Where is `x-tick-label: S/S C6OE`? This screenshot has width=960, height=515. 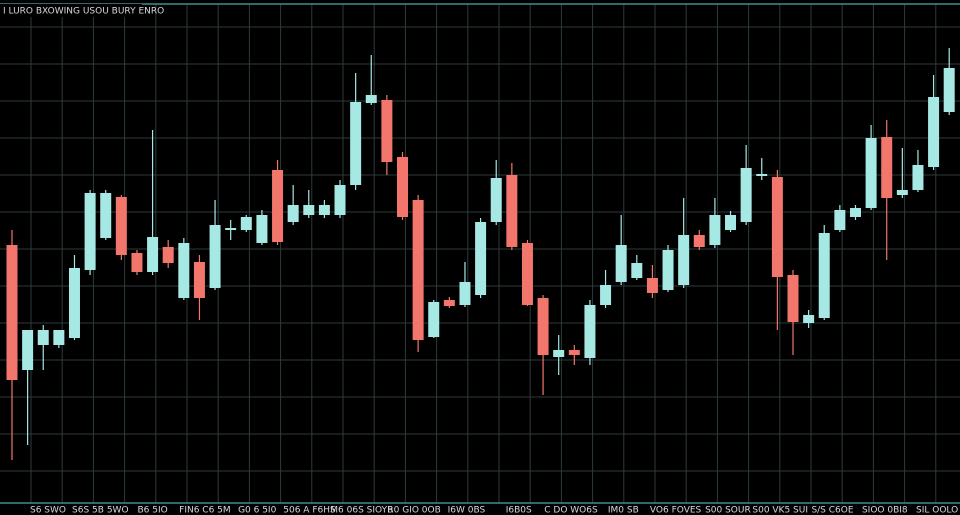 x-tick-label: S/S C6OE is located at coordinates (832, 510).